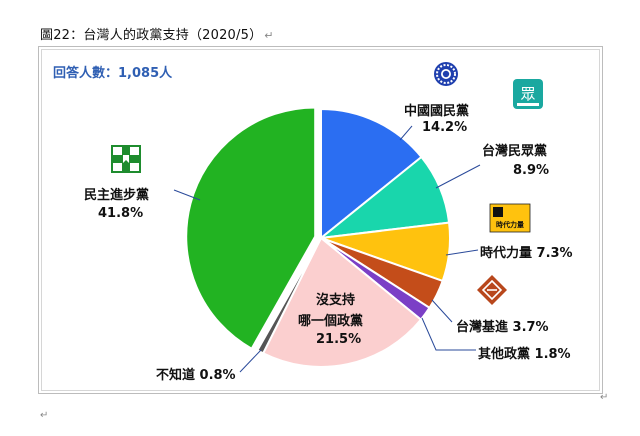 The height and width of the screenshot is (436, 640). Describe the element at coordinates (502, 327) in the screenshot. I see `label-tsp: 台灣基進 3.7%` at that location.